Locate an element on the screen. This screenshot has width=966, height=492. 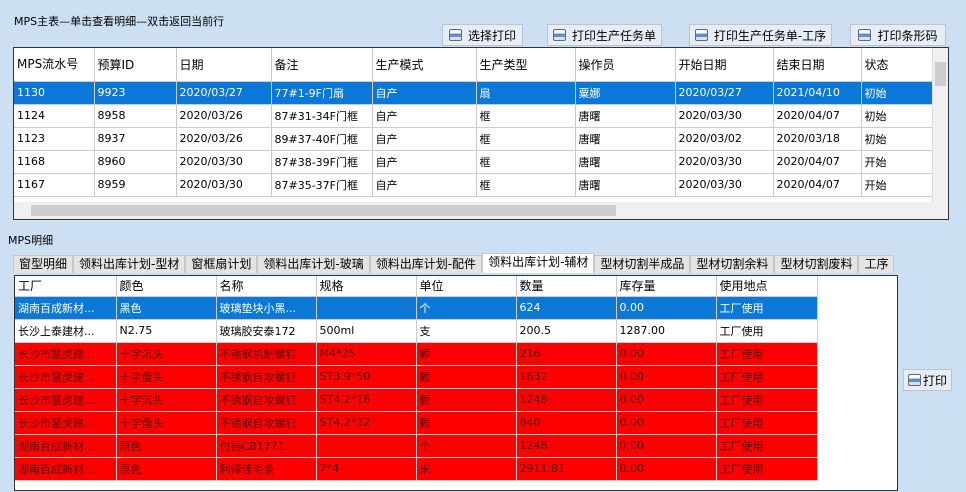
print-task-button: 打印生产任务单 is located at coordinates (604, 35).